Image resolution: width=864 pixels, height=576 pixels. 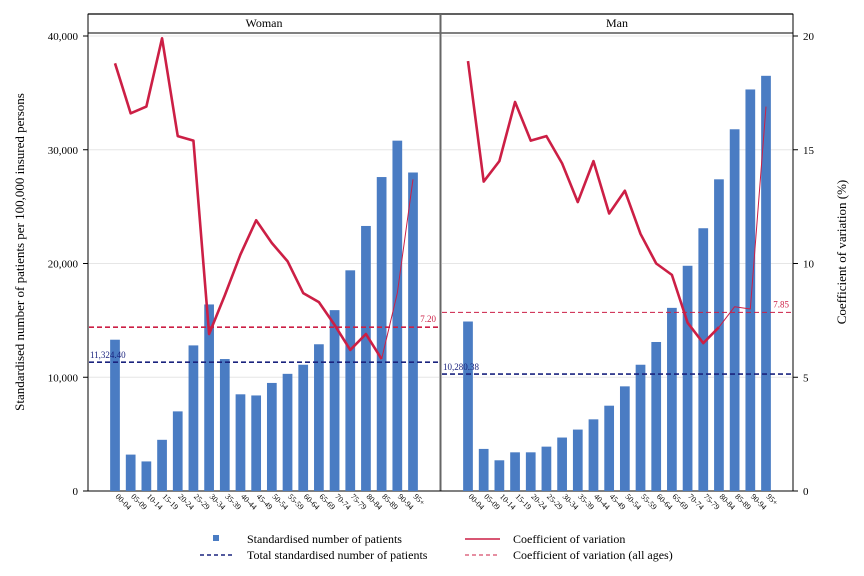 I want to click on y-left-tick-label: 10,000, so click(x=63, y=378).